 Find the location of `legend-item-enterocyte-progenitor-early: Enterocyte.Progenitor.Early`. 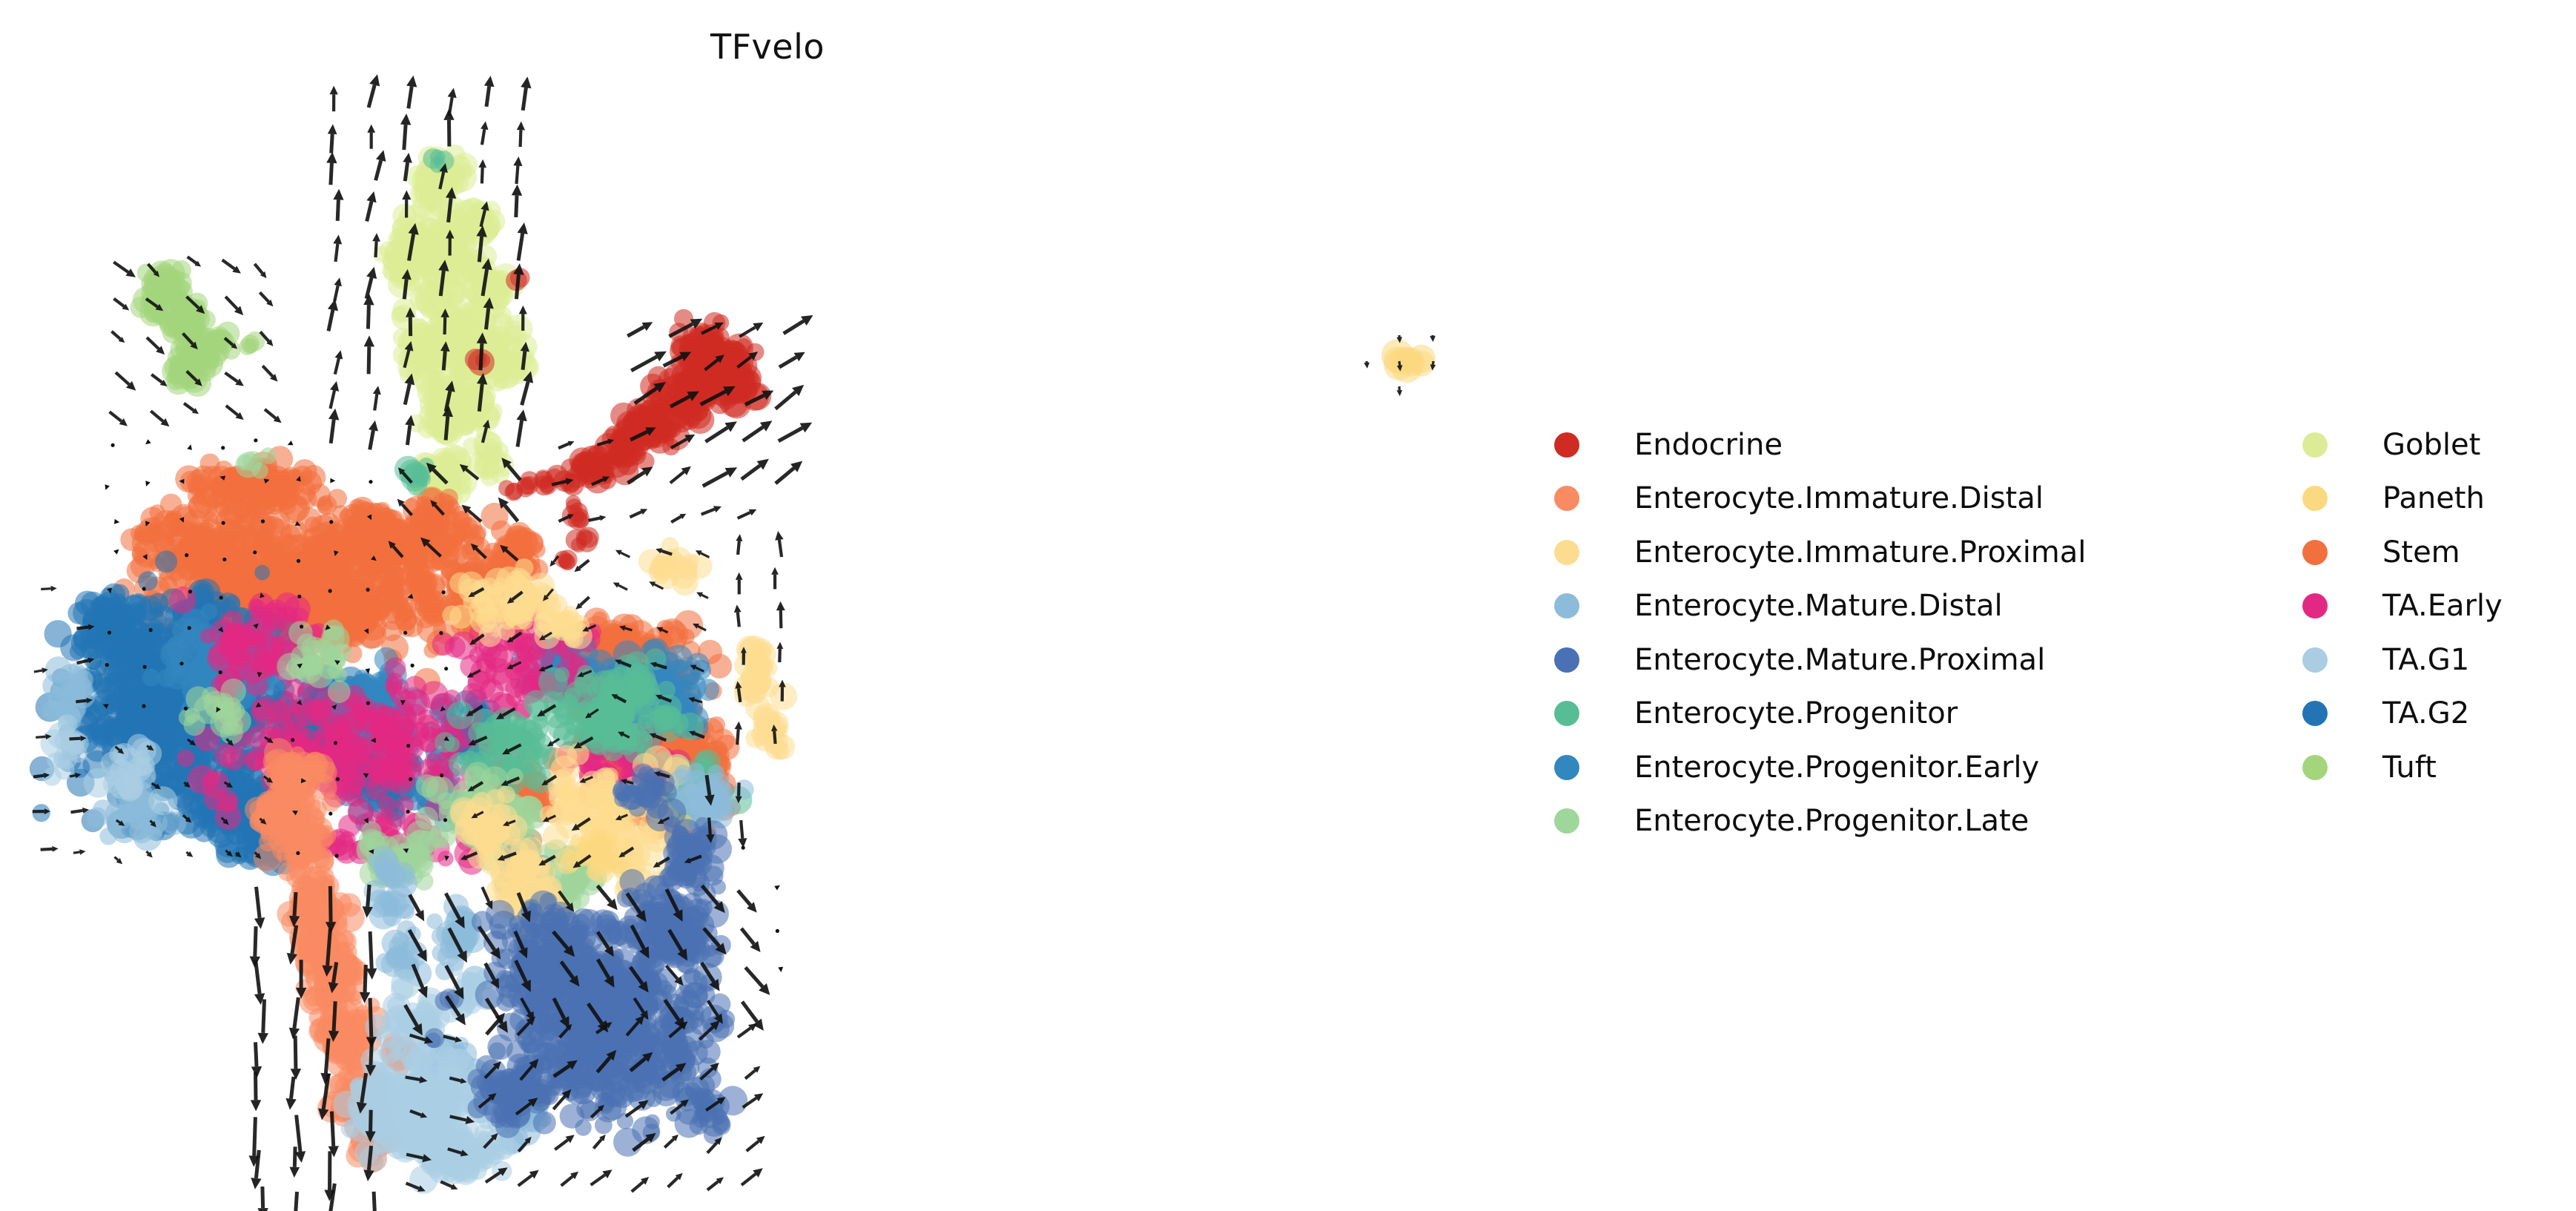

legend-item-enterocyte-progenitor-early: Enterocyte.Progenitor.Early is located at coordinates (1796, 768).